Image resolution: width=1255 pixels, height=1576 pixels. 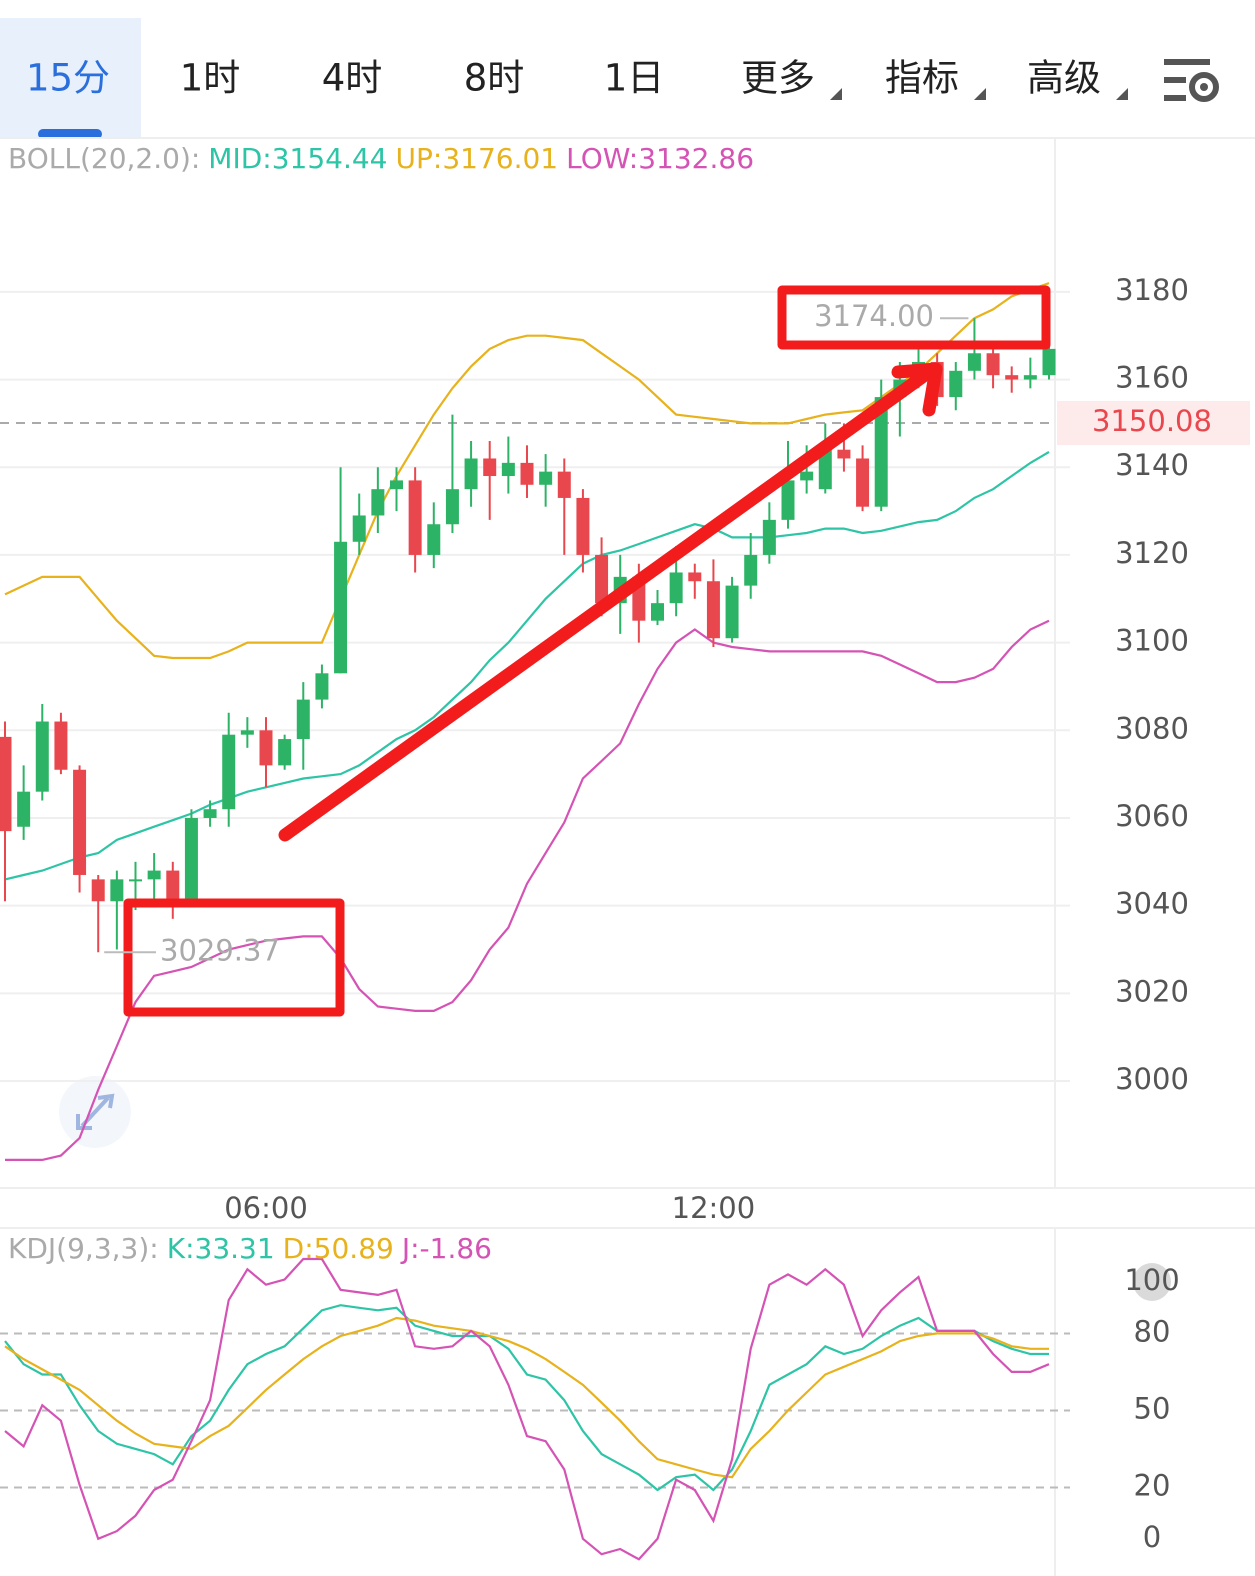 I want to click on active-tab-bg, so click(x=70, y=78).